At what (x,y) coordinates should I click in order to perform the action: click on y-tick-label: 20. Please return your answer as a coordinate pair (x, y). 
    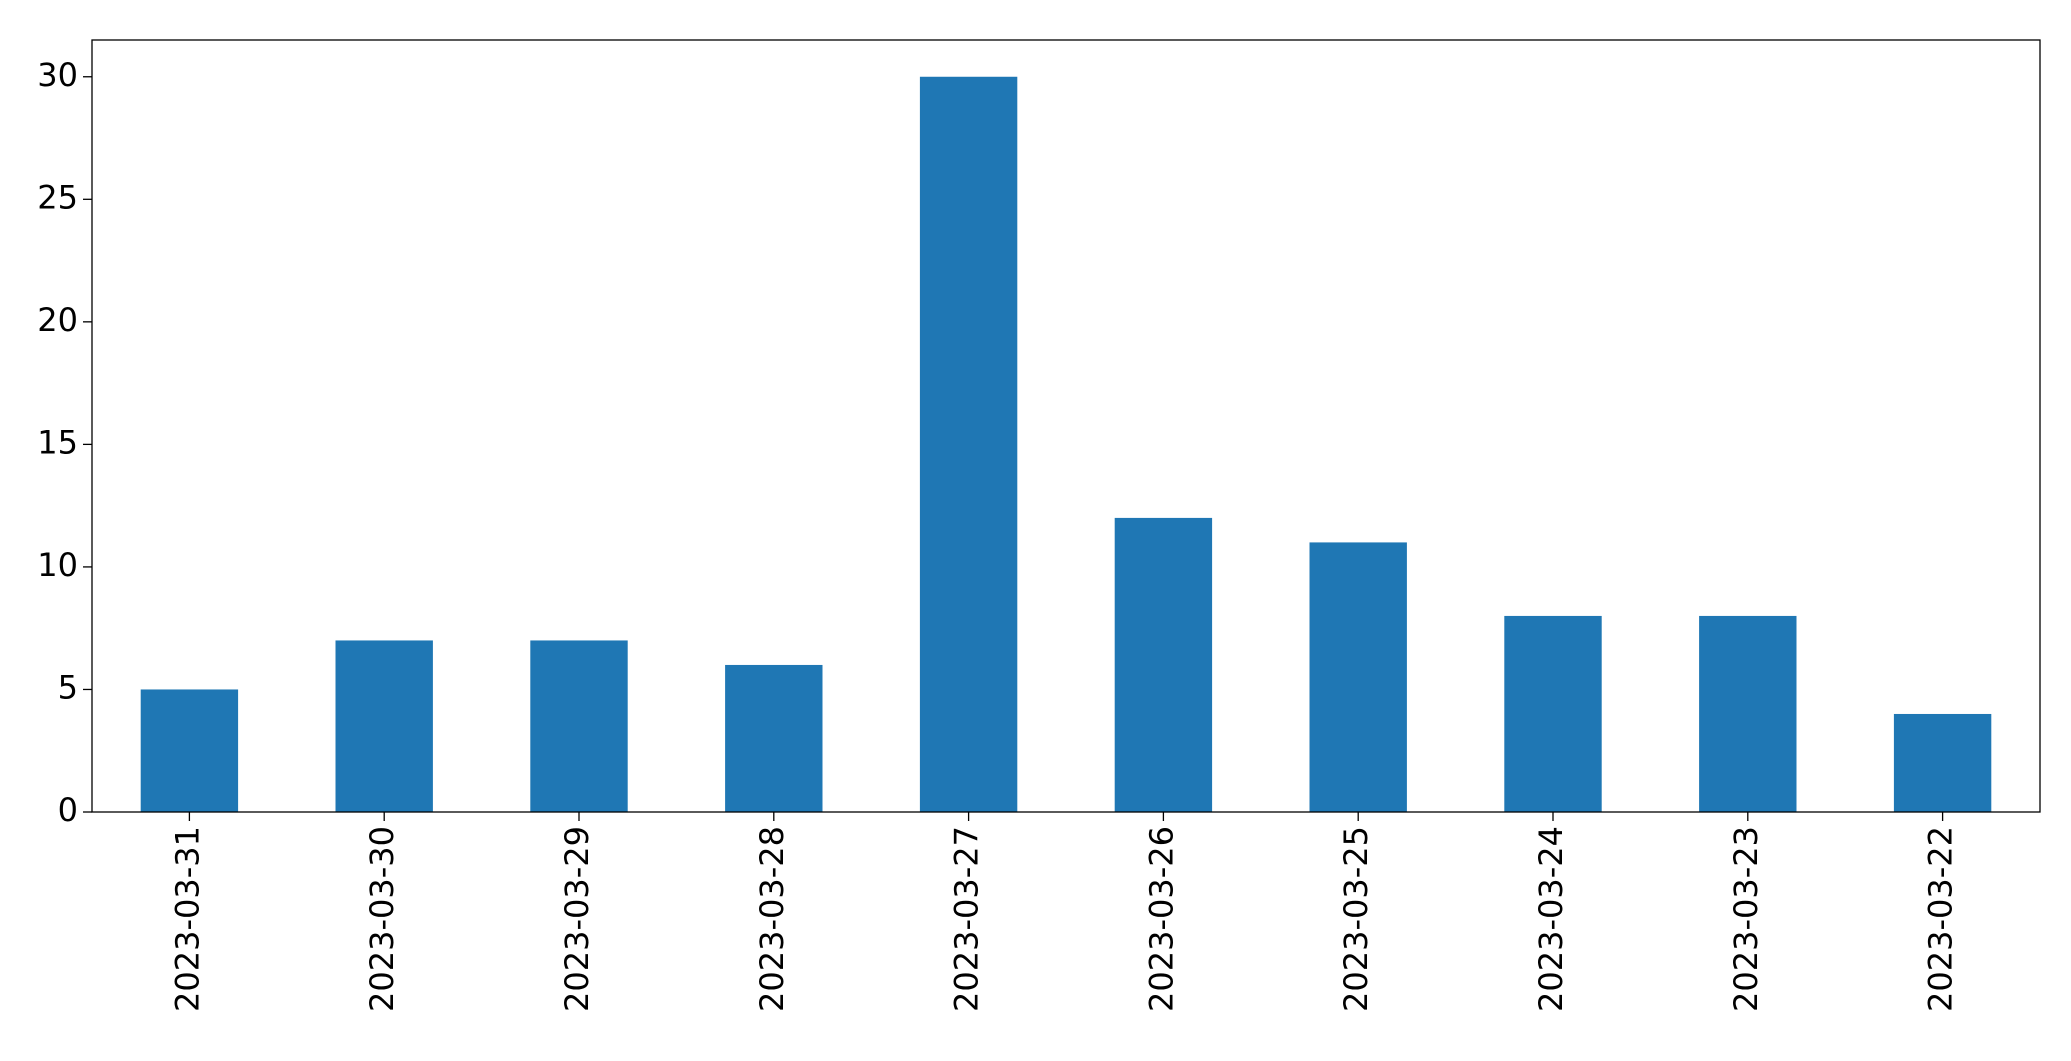
    Looking at the image, I should click on (57, 320).